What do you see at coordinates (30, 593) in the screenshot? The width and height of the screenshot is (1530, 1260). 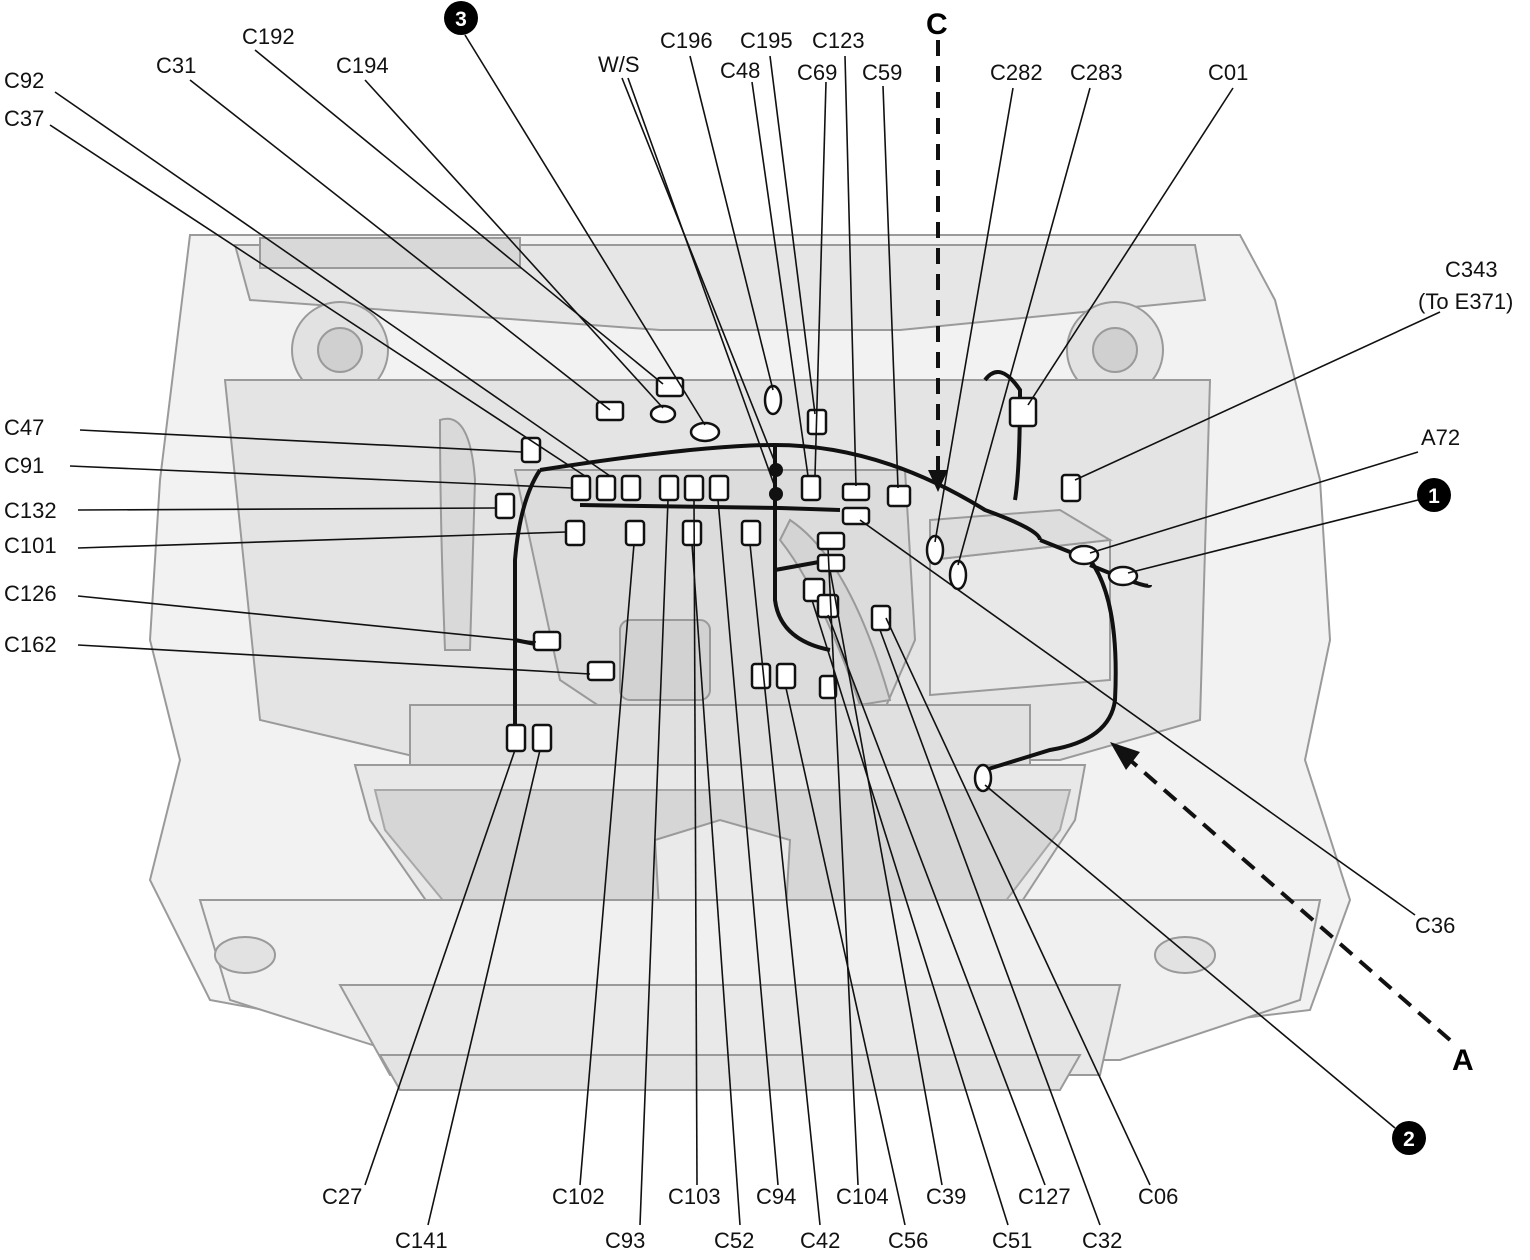 I see `label-c126: C126` at bounding box center [30, 593].